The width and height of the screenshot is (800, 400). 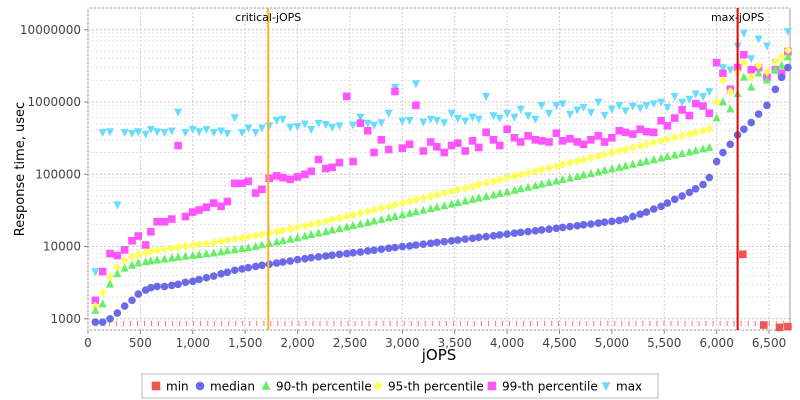 I want to click on legend-label: min, so click(x=177, y=387).